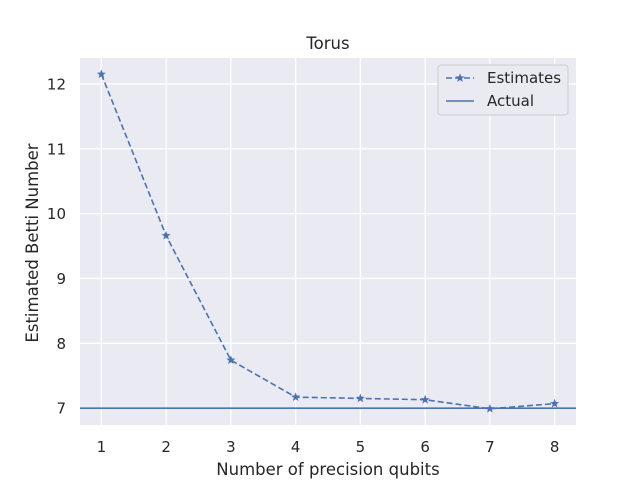 Image resolution: width=640 pixels, height=485 pixels. Describe the element at coordinates (166, 447) in the screenshot. I see `x-tick-label: 2` at that location.